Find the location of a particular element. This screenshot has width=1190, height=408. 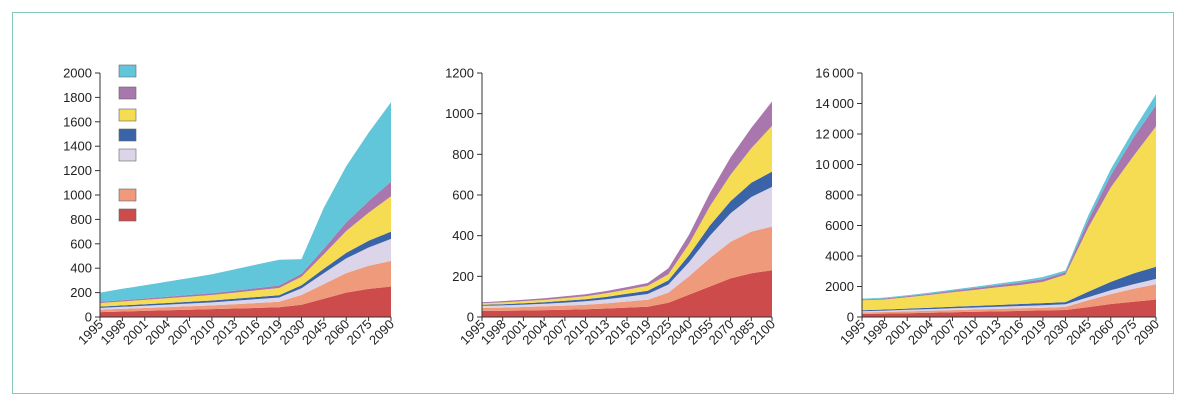

legend-swatch-red is located at coordinates (127, 215).